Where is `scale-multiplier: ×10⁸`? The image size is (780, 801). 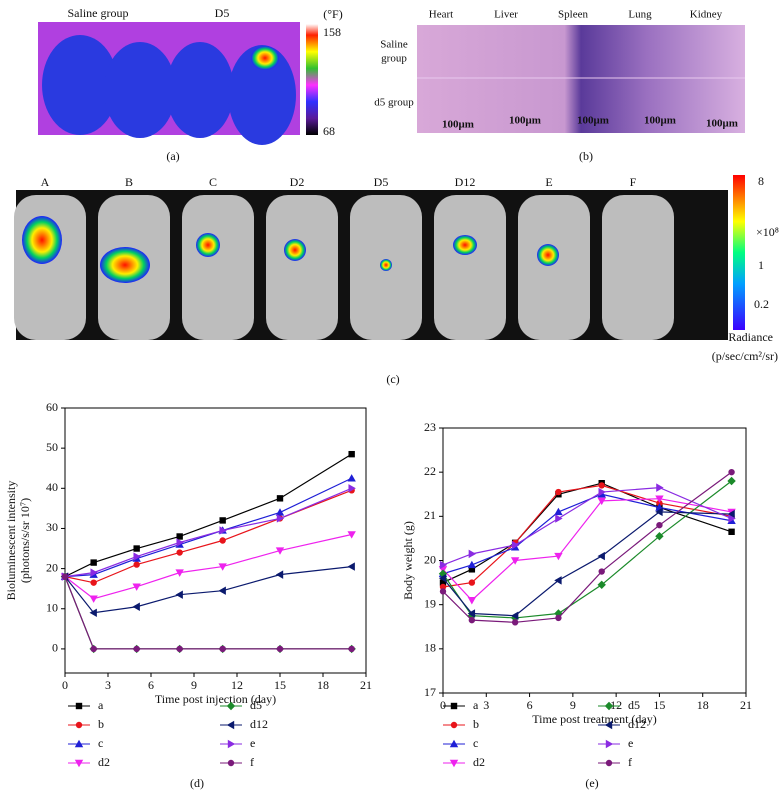 scale-multiplier: ×10⁸ is located at coordinates (767, 232).